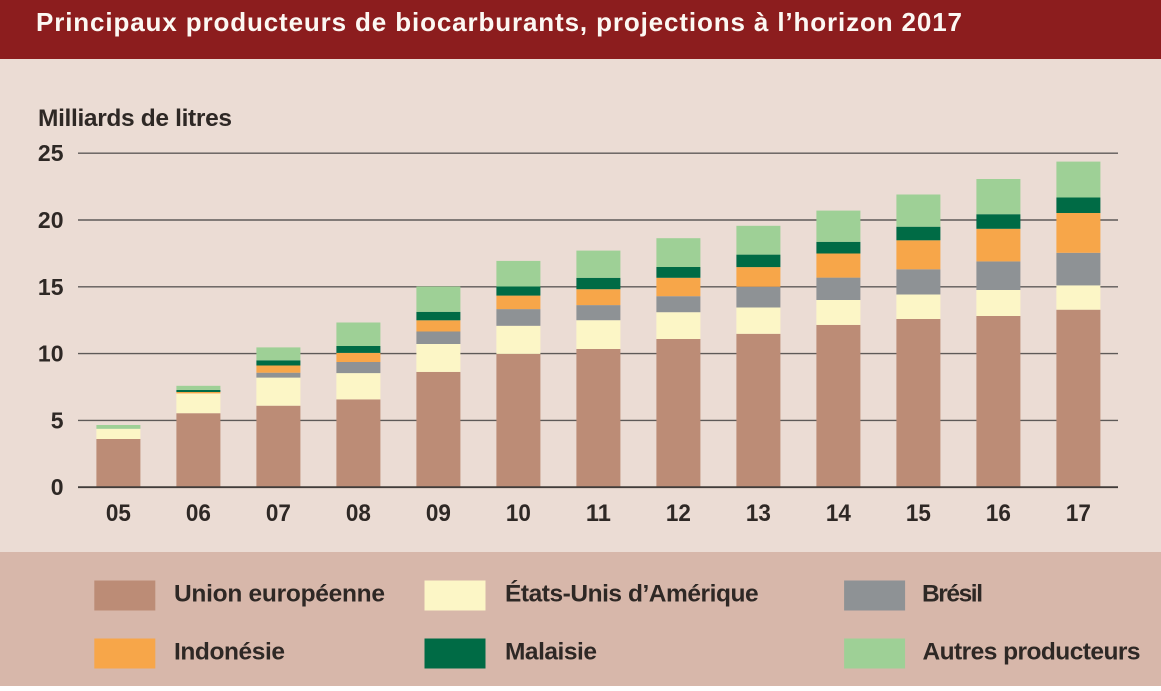 This screenshot has height=691, width=1161. I want to click on svg-text: Autres producteurs, so click(1032, 652).